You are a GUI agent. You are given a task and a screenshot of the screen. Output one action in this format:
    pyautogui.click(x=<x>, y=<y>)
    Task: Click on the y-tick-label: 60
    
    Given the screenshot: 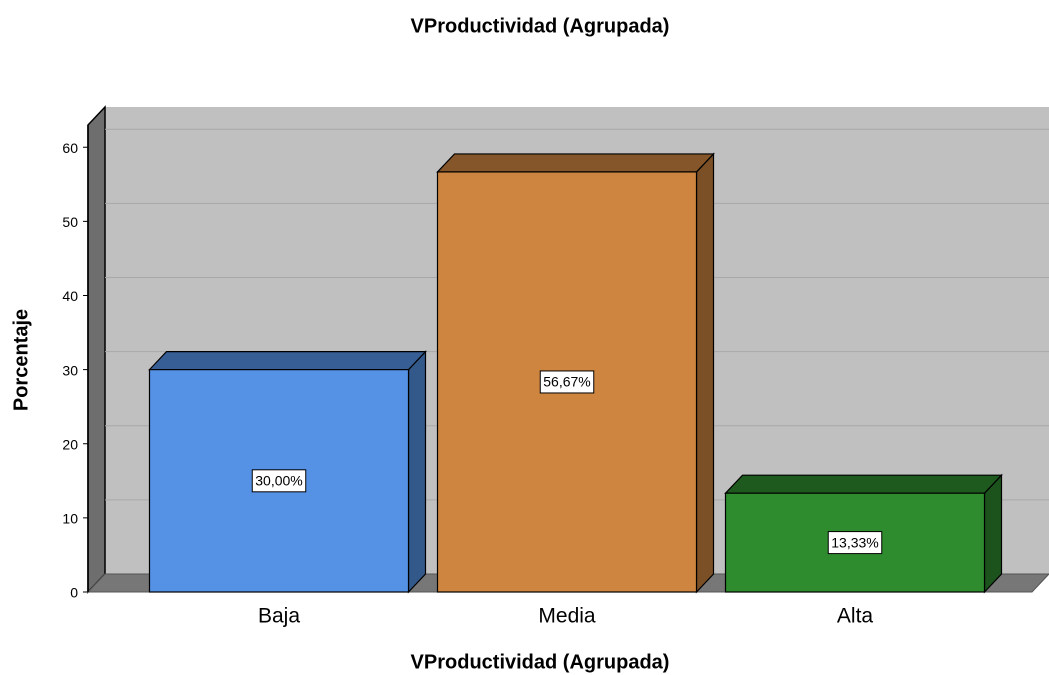 What is the action you would take?
    pyautogui.click(x=70, y=148)
    